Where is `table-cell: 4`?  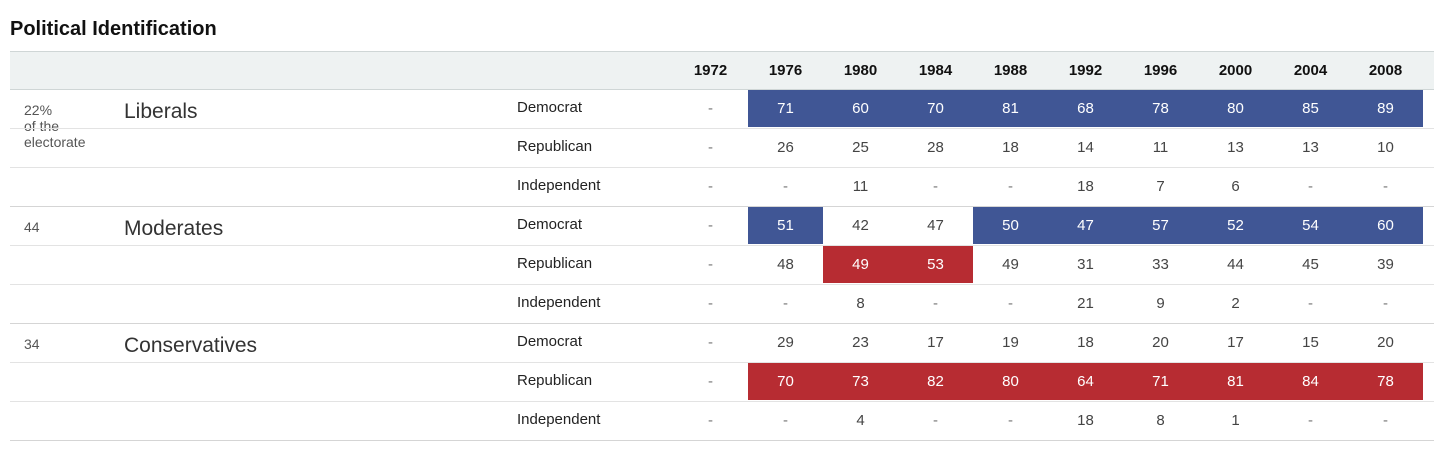 table-cell: 4 is located at coordinates (860, 420).